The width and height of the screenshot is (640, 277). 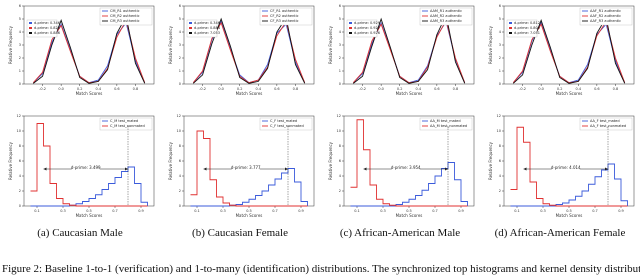 I want to click on annotation: d-prime: 0.809, so click(x=527, y=28).